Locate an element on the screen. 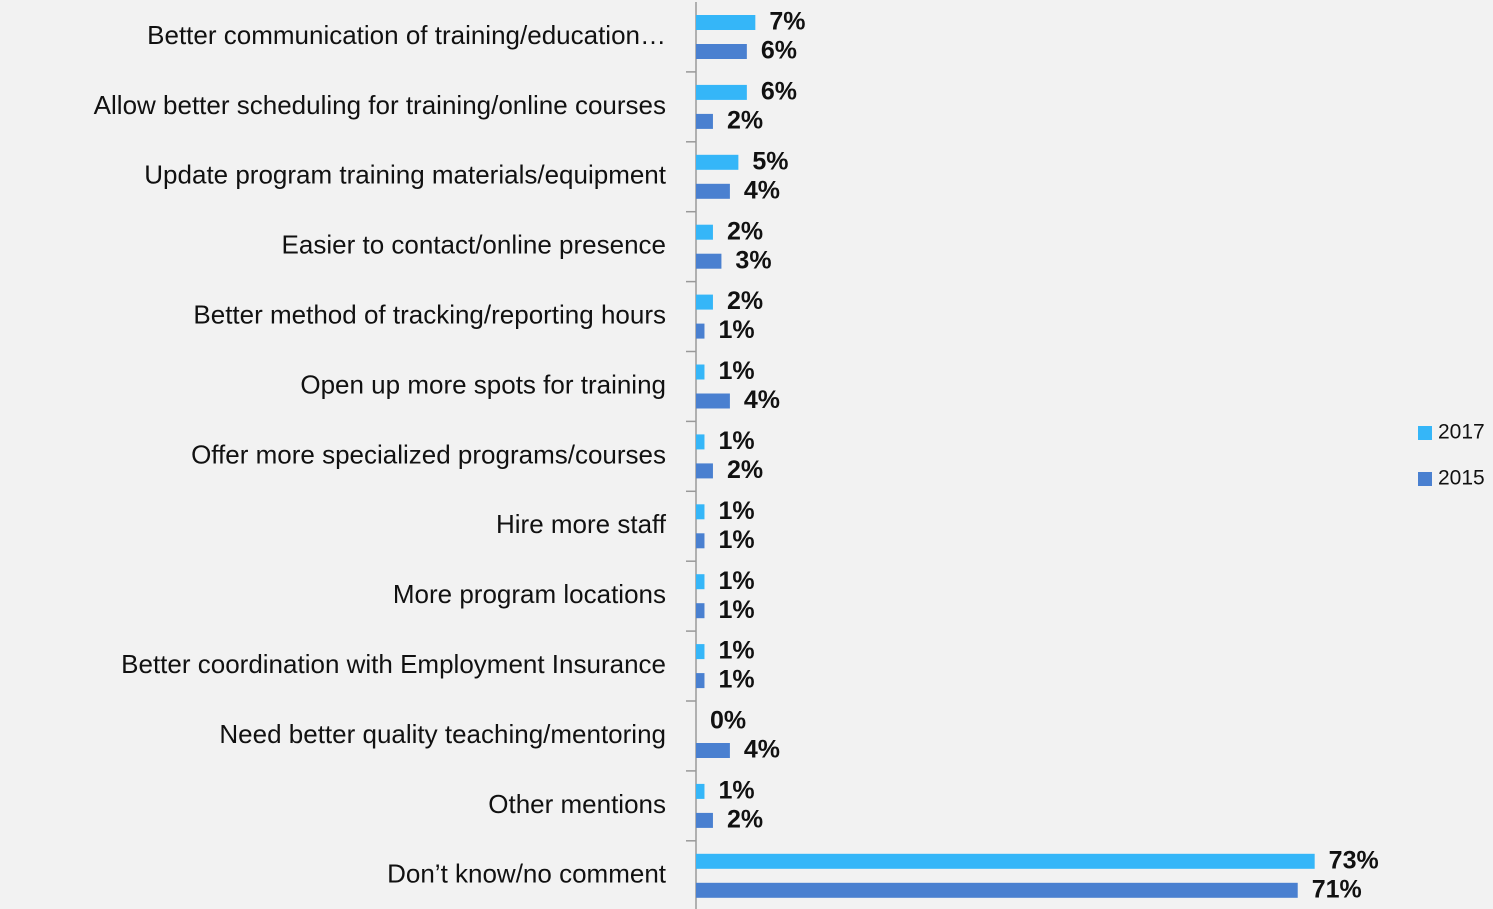  category-label: Need better quality teaching/mentoring is located at coordinates (442, 734).